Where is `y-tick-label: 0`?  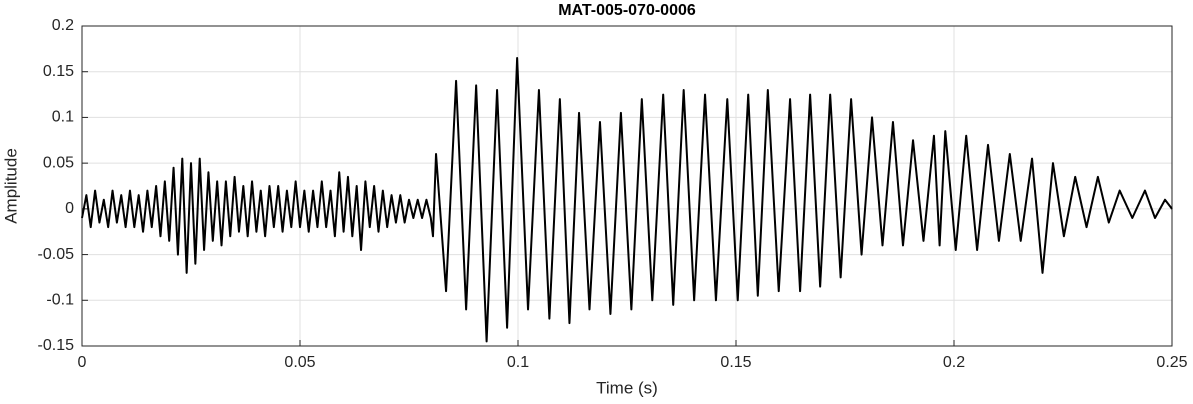 y-tick-label: 0 is located at coordinates (69, 208).